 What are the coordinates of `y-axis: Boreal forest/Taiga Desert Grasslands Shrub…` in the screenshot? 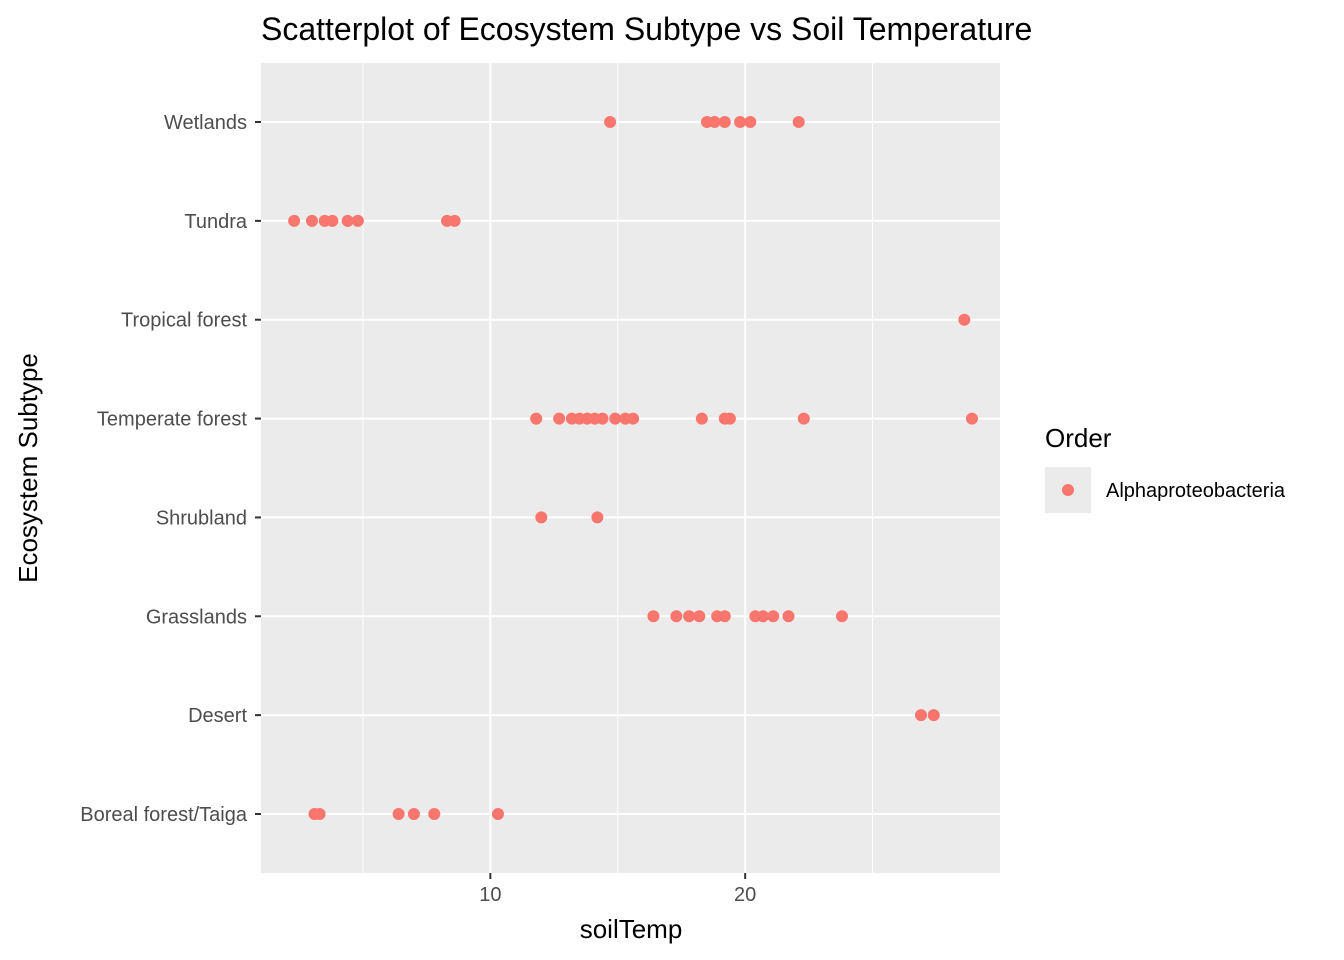 It's located at (170, 469).